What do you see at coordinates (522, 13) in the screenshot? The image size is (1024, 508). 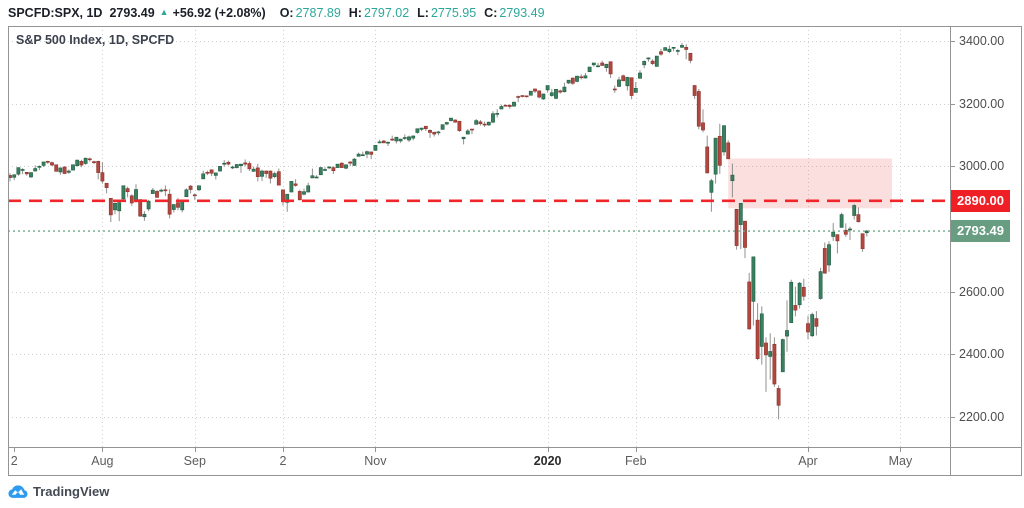 I see `close-value: 2793.49` at bounding box center [522, 13].